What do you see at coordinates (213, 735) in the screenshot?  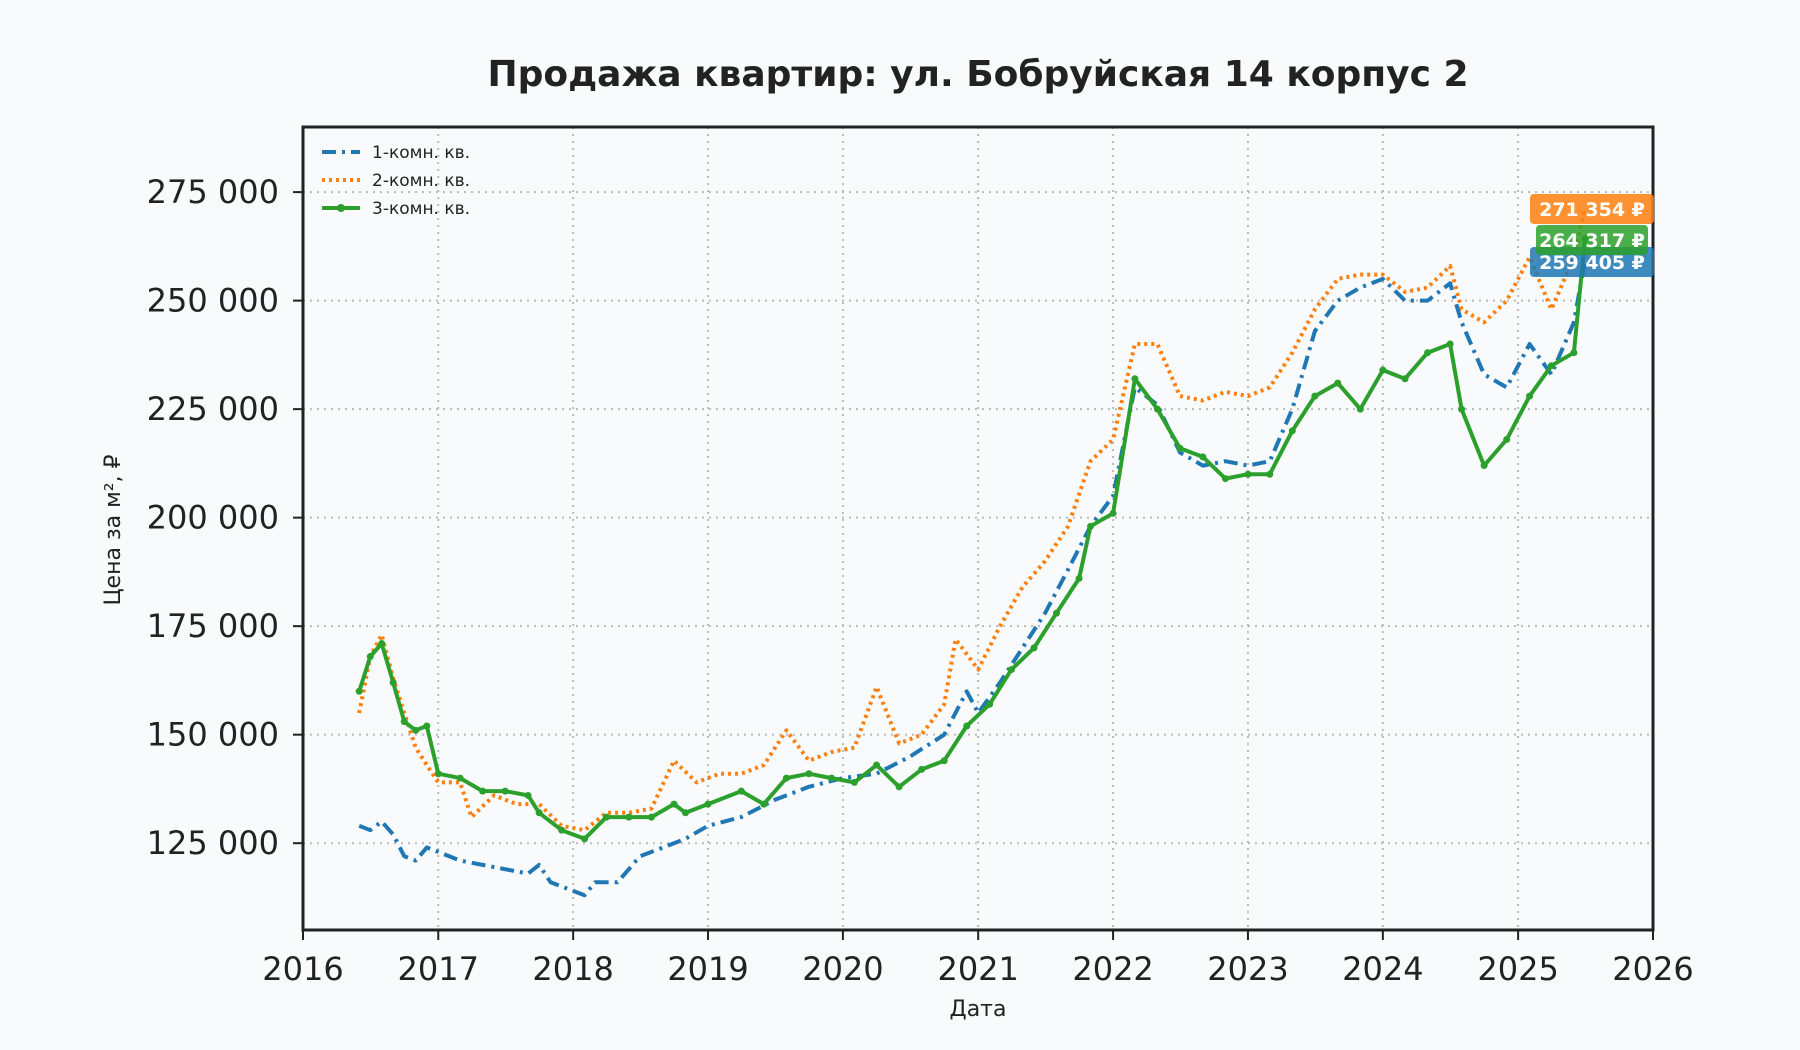 I see `y-tick-label: 150 000` at bounding box center [213, 735].